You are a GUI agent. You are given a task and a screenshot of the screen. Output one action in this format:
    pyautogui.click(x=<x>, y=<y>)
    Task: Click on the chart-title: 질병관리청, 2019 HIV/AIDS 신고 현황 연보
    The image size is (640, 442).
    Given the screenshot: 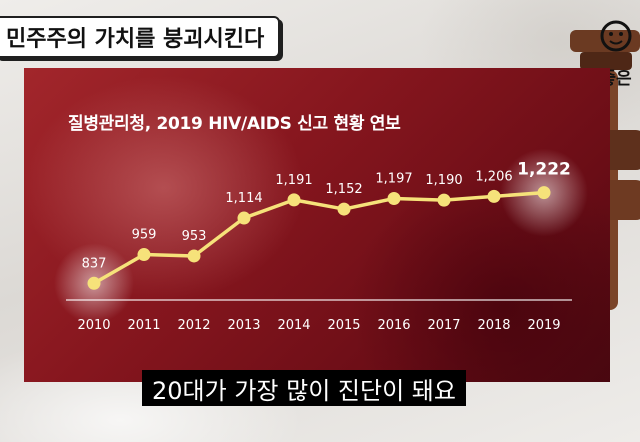 What is the action you would take?
    pyautogui.click(x=234, y=124)
    